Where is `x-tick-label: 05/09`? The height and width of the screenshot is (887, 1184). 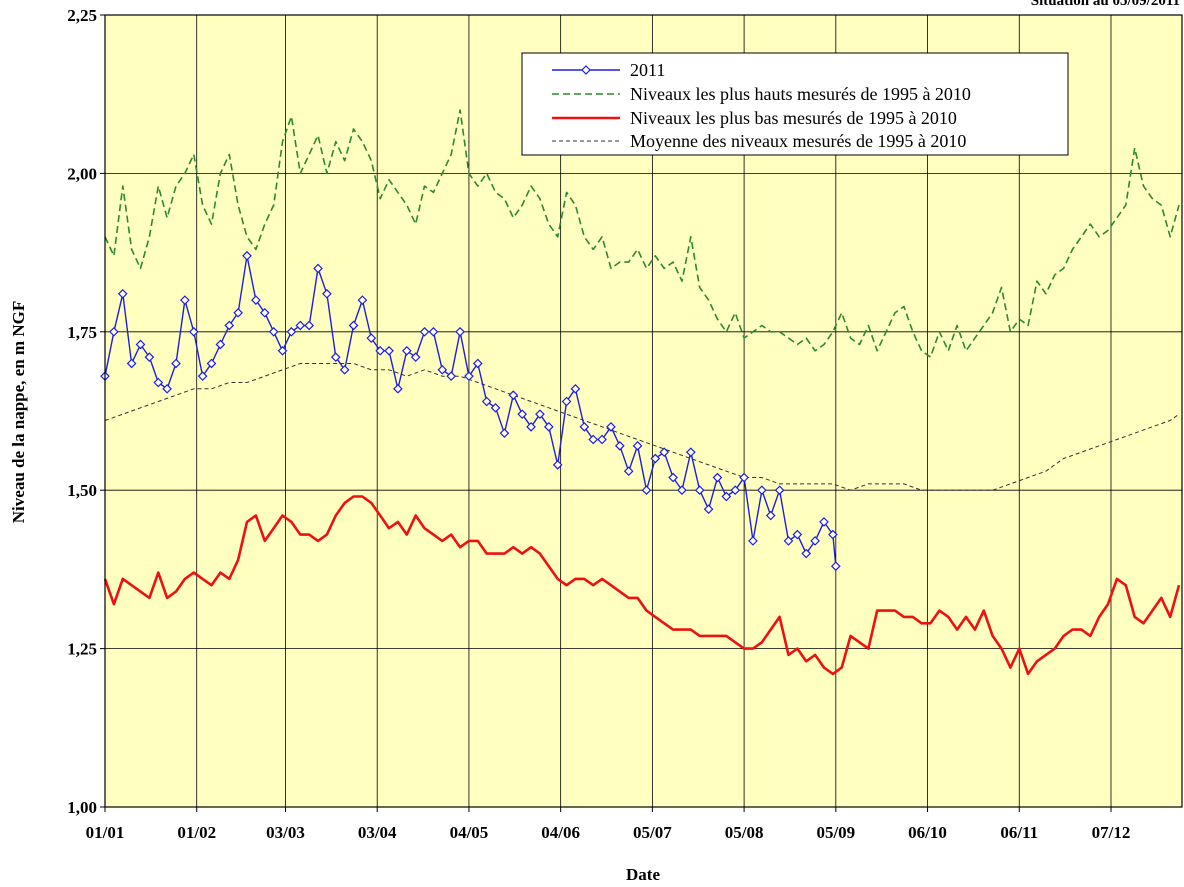 x-tick-label: 05/09 is located at coordinates (835, 832).